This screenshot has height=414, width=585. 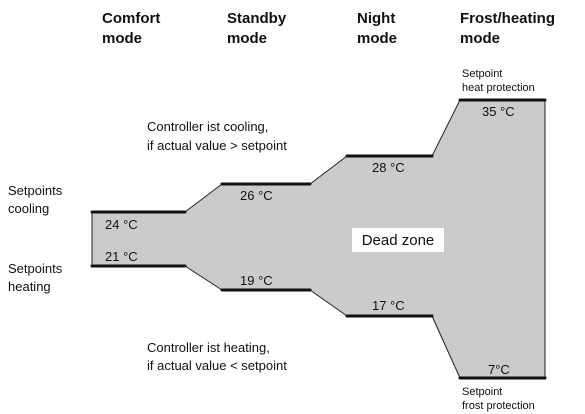 I want to click on side-label: heating, so click(x=29, y=286).